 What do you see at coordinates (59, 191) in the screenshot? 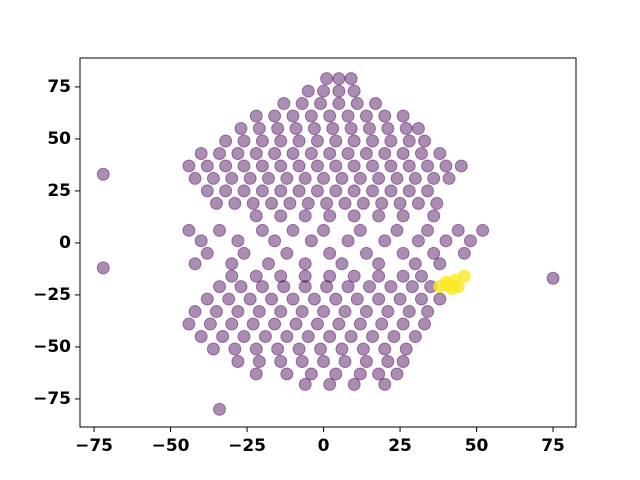
I see `y-tick-label: 25` at bounding box center [59, 191].